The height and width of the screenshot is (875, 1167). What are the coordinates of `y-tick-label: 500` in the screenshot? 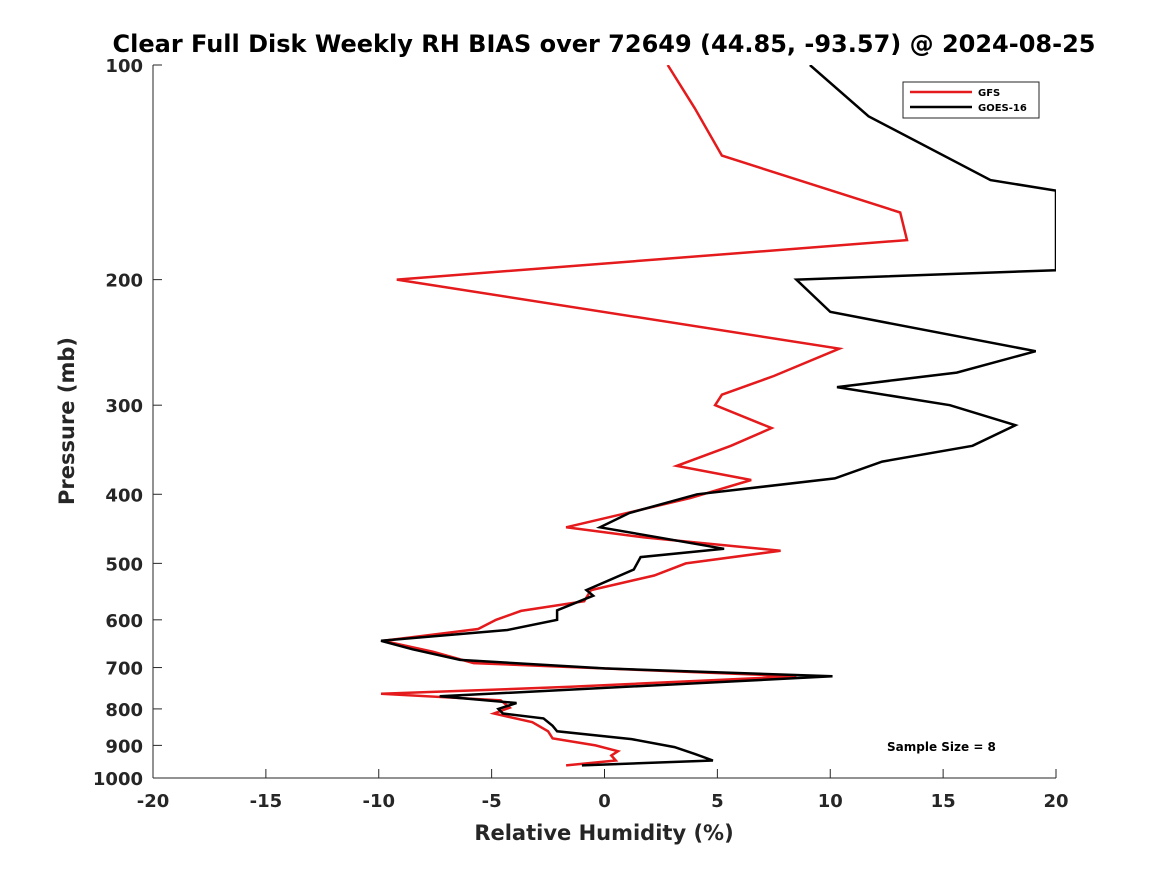 It's located at (124, 564).